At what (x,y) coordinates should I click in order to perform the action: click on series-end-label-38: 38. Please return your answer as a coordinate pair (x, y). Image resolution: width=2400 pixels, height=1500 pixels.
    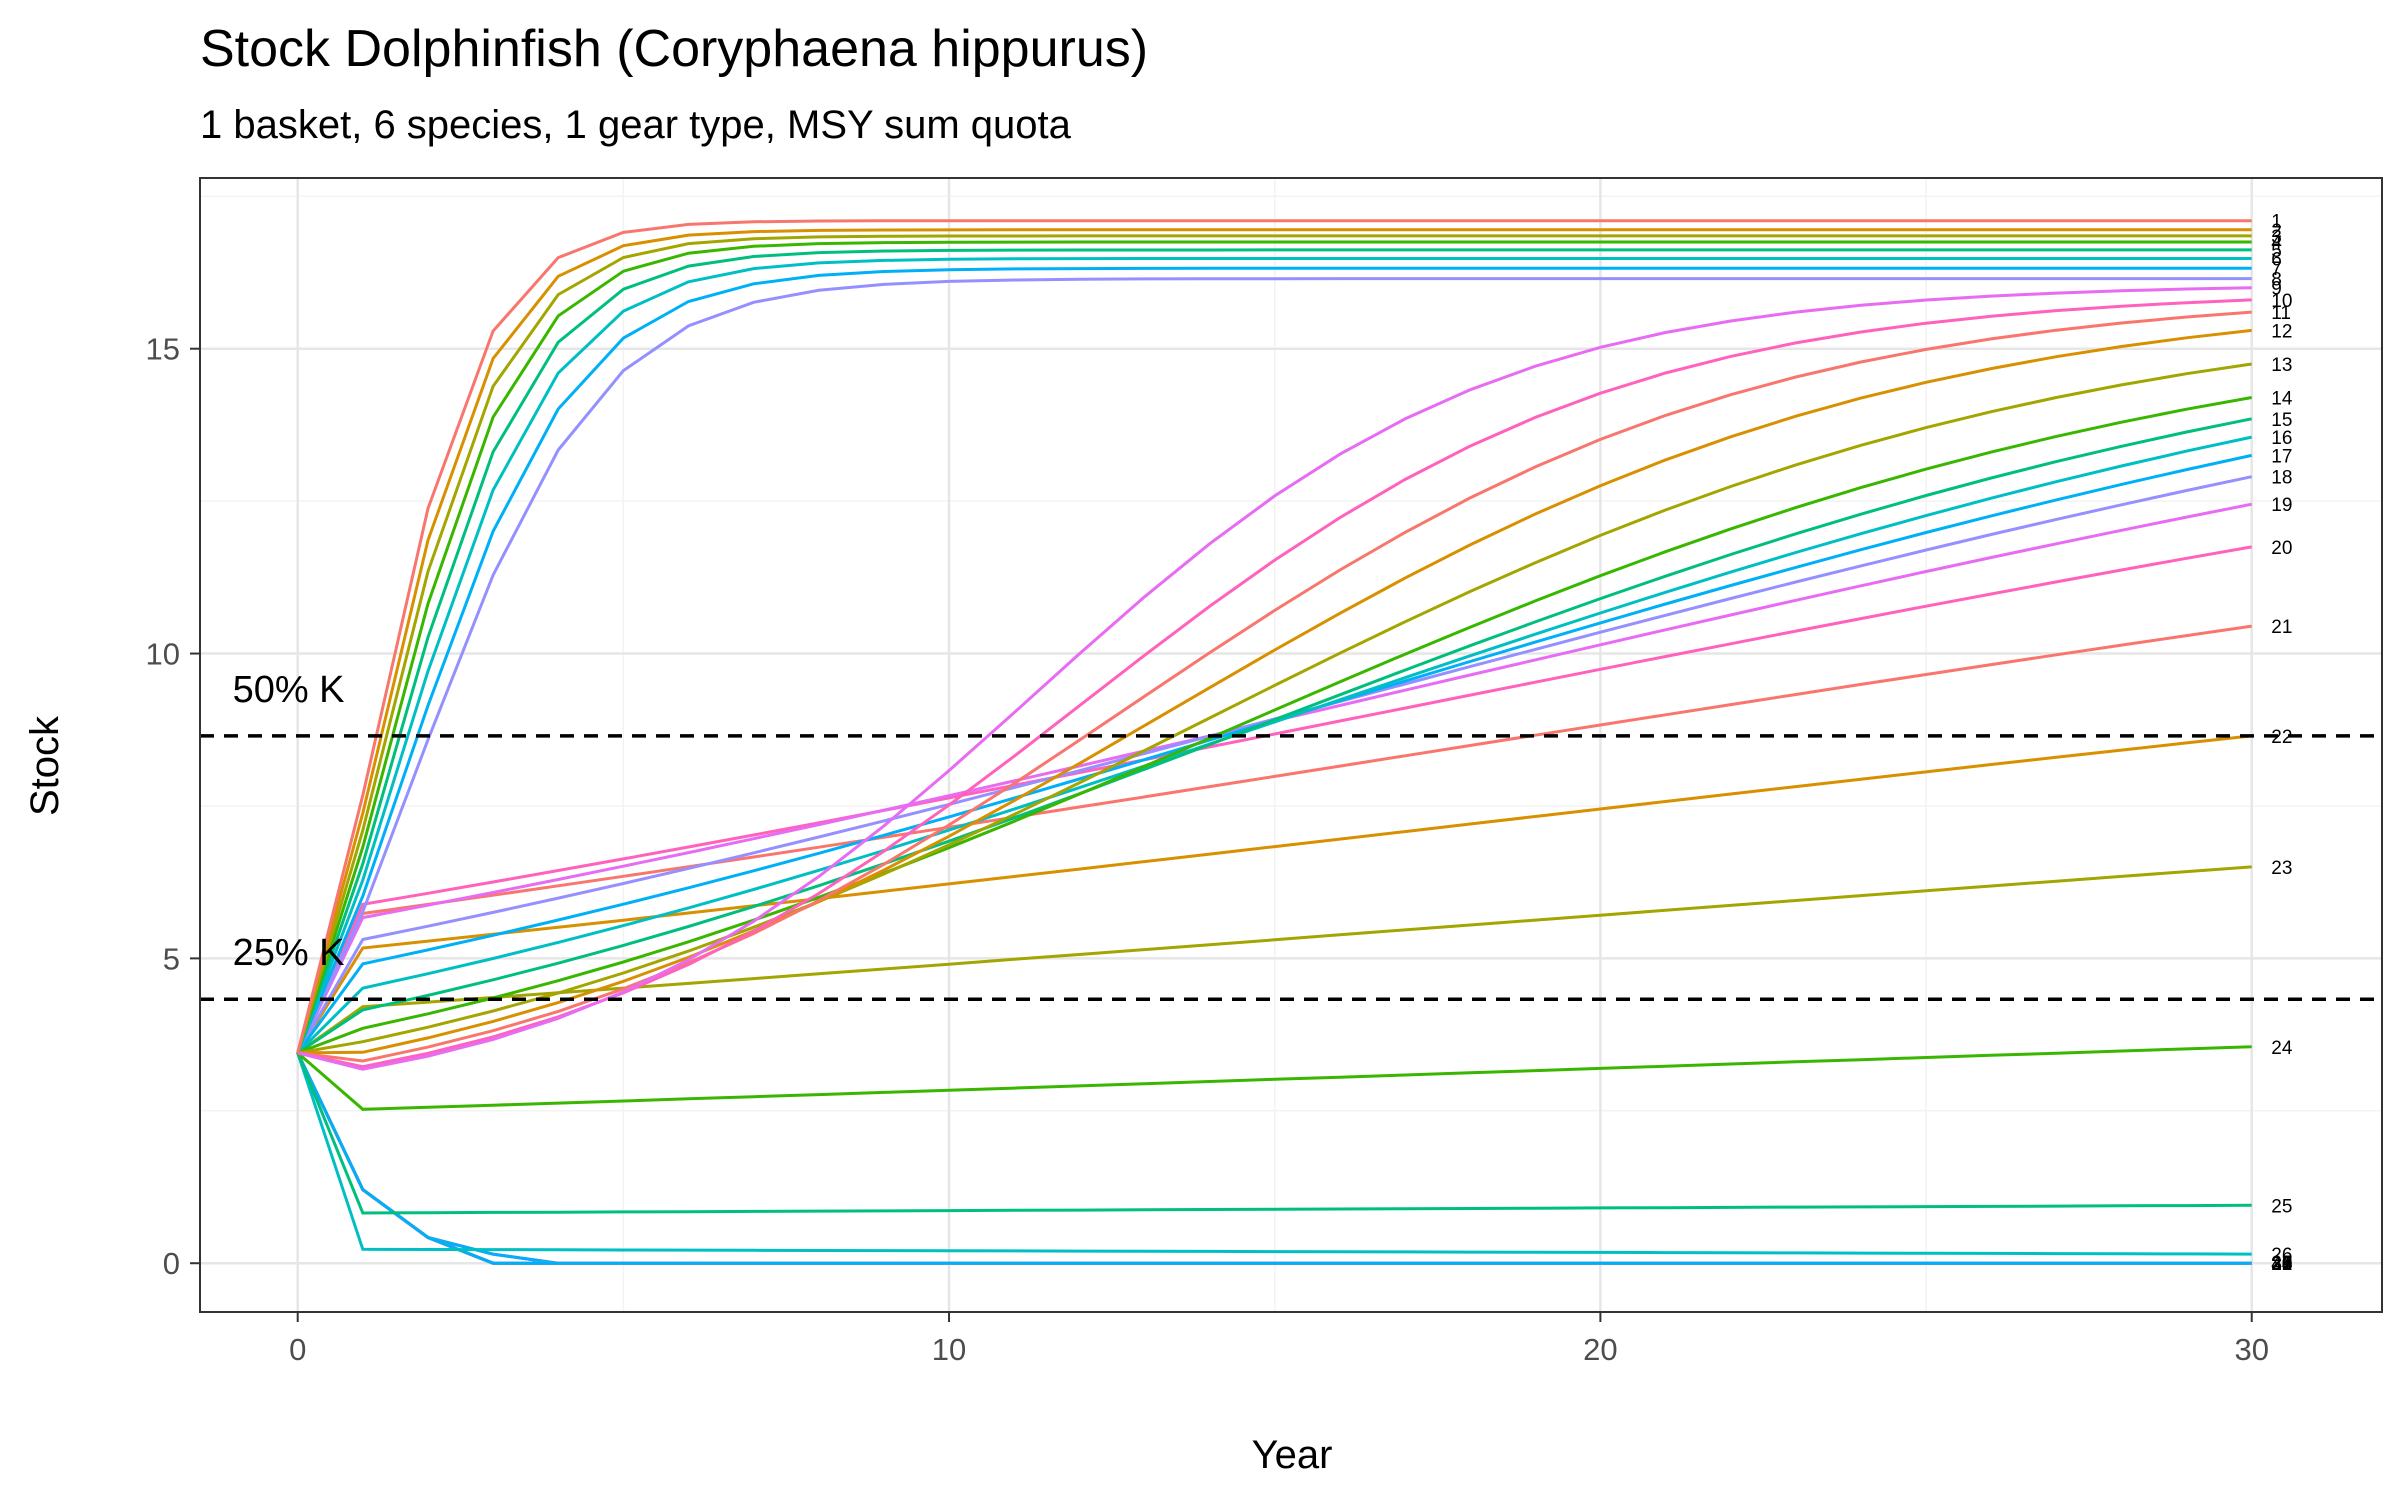
    Looking at the image, I should click on (2281, 1264).